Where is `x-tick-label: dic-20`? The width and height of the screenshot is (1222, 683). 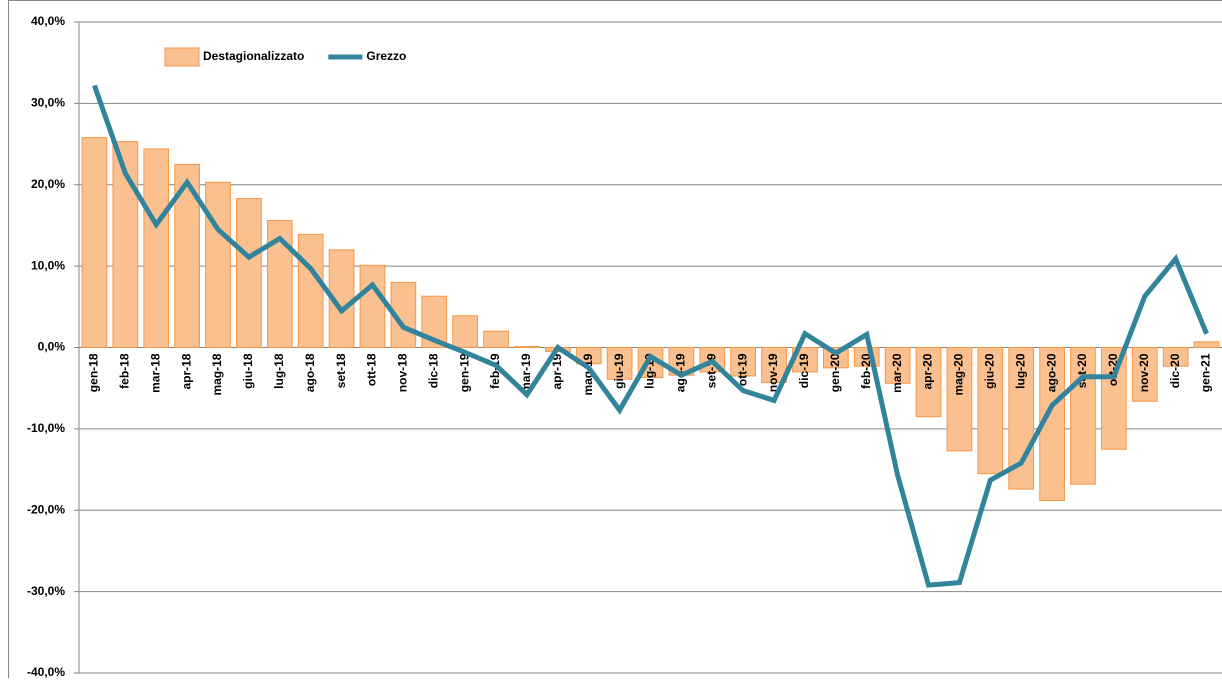 x-tick-label: dic-20 is located at coordinates (1175, 370).